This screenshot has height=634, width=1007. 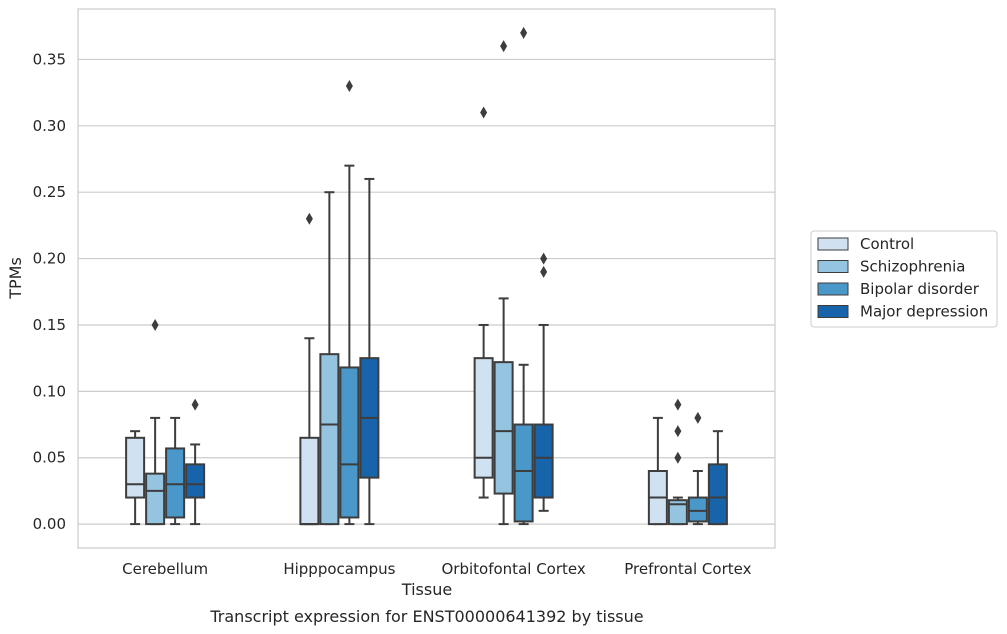 What do you see at coordinates (339, 569) in the screenshot?
I see `x-tick-label: Hipppocampus` at bounding box center [339, 569].